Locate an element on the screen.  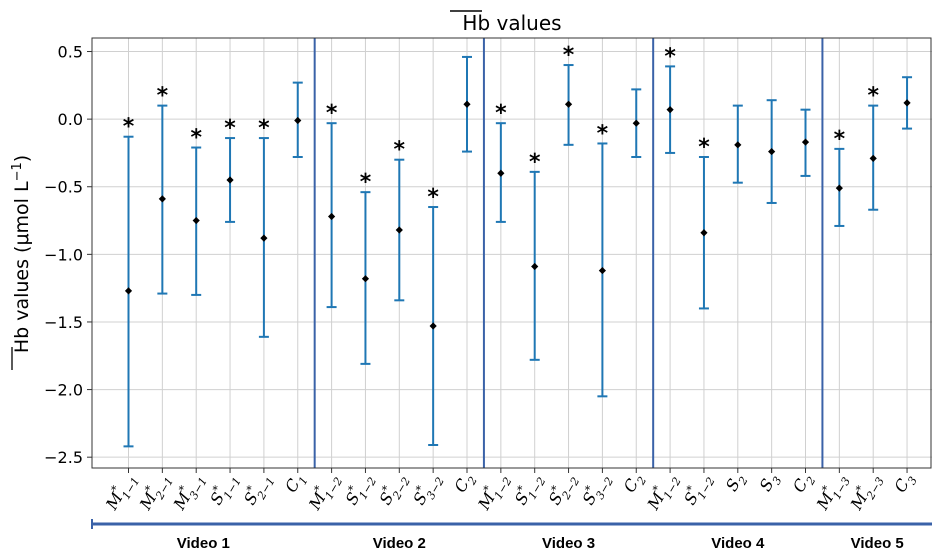
x-tick-label: M*1−1 is located at coordinates (121, 493).